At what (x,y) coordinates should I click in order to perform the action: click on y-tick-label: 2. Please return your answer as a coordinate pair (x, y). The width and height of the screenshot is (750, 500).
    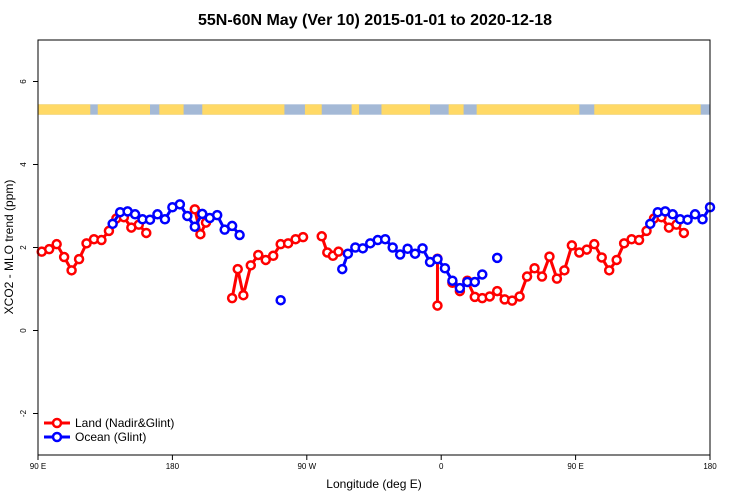
    Looking at the image, I should click on (23, 247).